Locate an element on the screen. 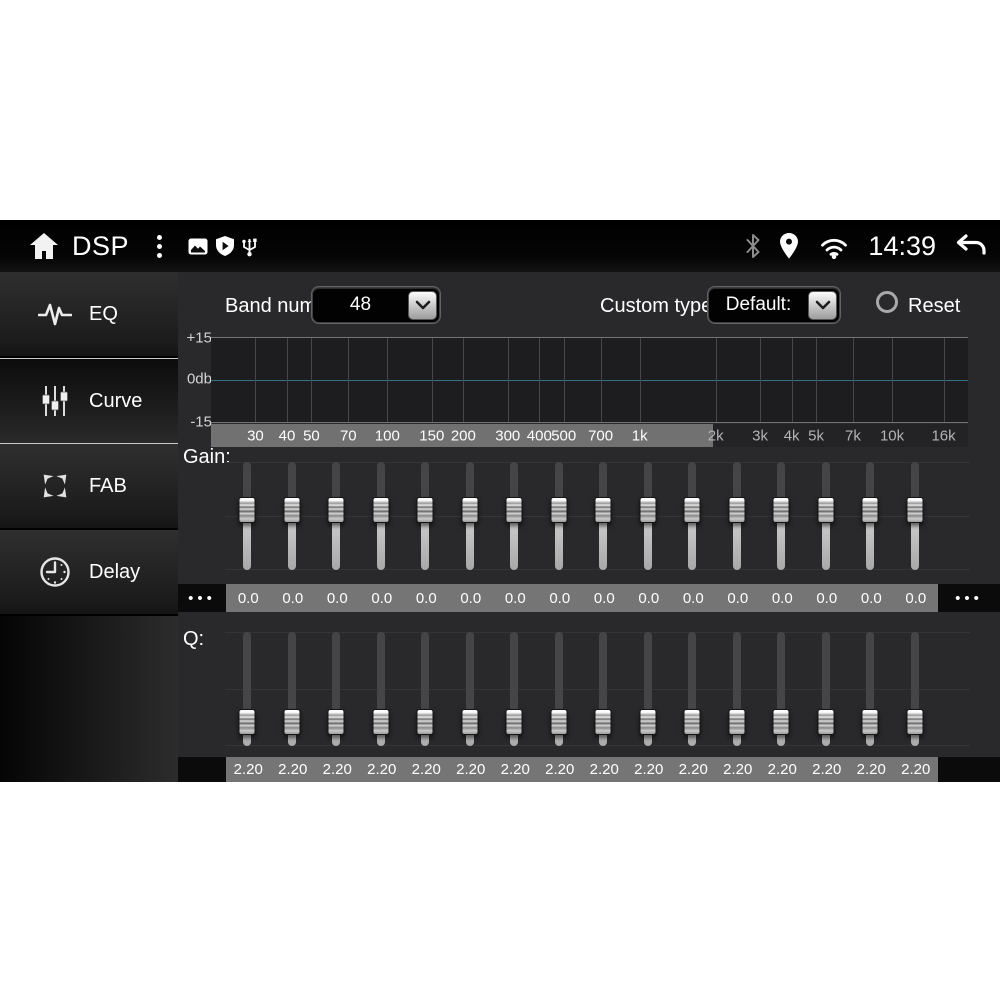 Image resolution: width=1000 pixels, height=1000 pixels. home-icon is located at coordinates (44, 246).